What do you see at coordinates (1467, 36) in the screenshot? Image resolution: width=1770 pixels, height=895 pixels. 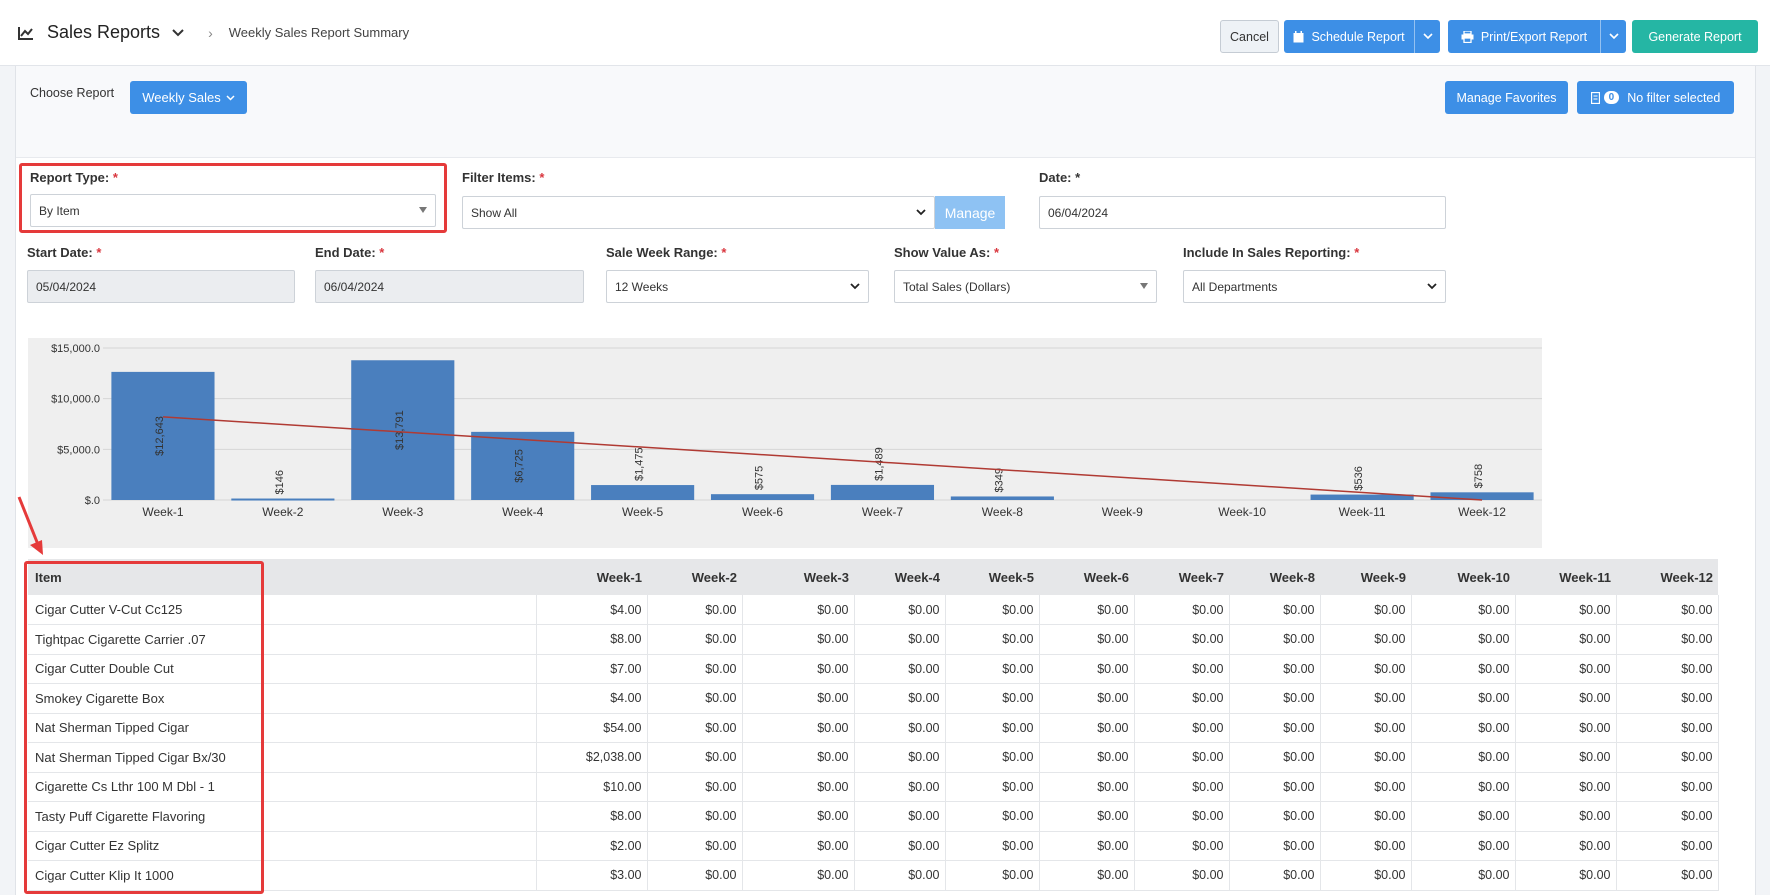 I see `printer-icon` at bounding box center [1467, 36].